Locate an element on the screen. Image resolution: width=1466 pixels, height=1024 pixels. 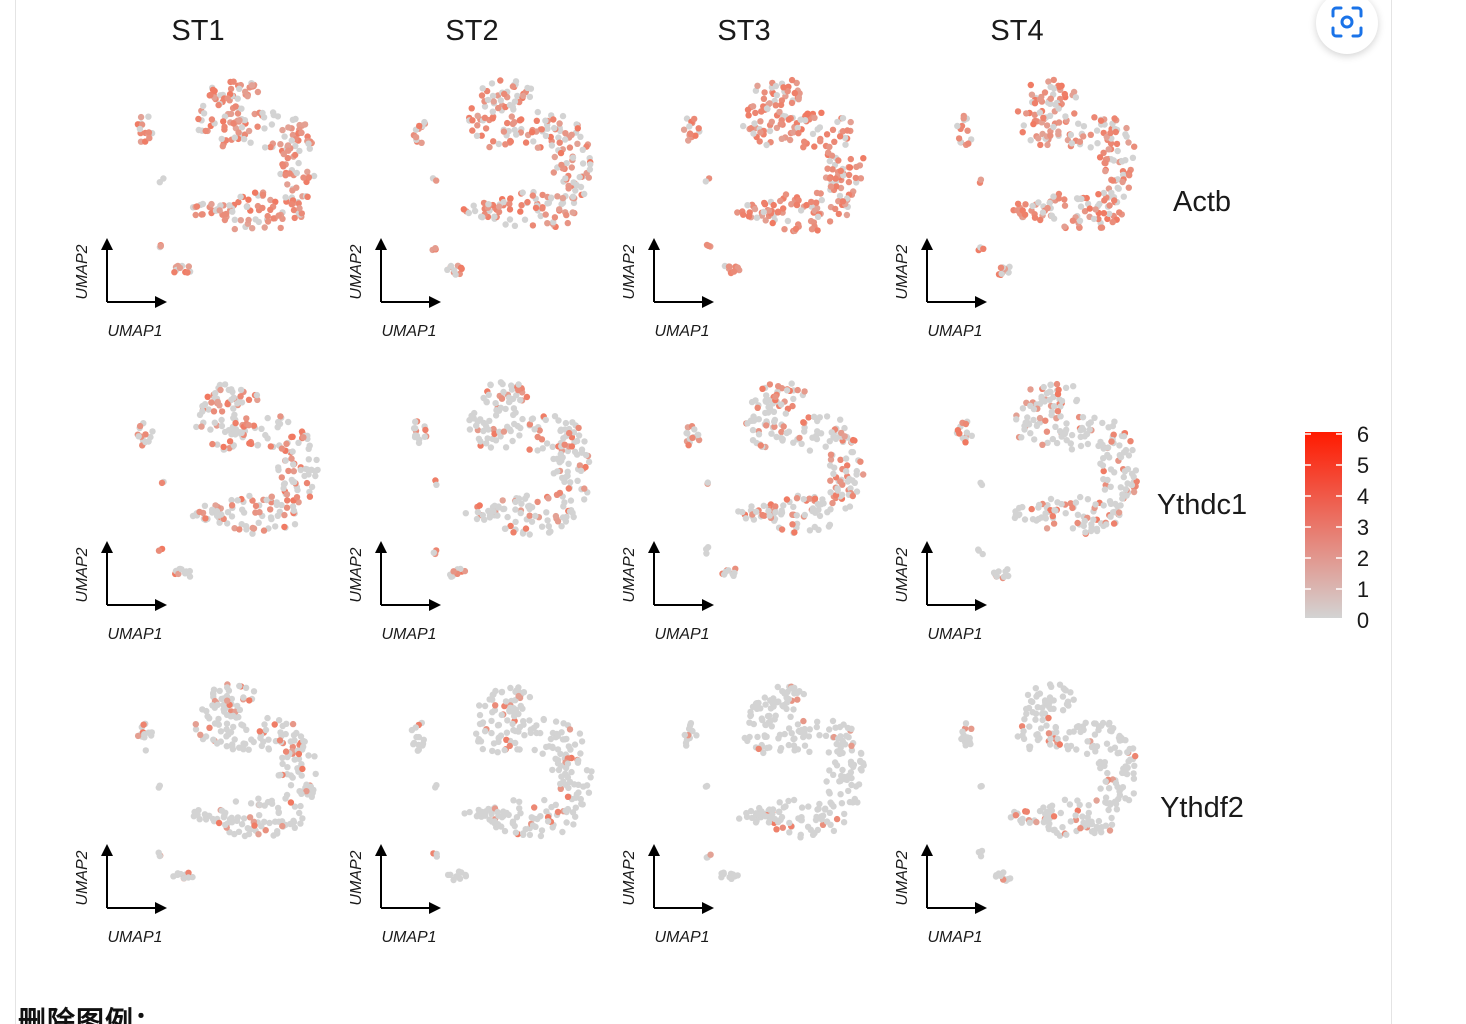
image-search-button is located at coordinates (1347, 27).